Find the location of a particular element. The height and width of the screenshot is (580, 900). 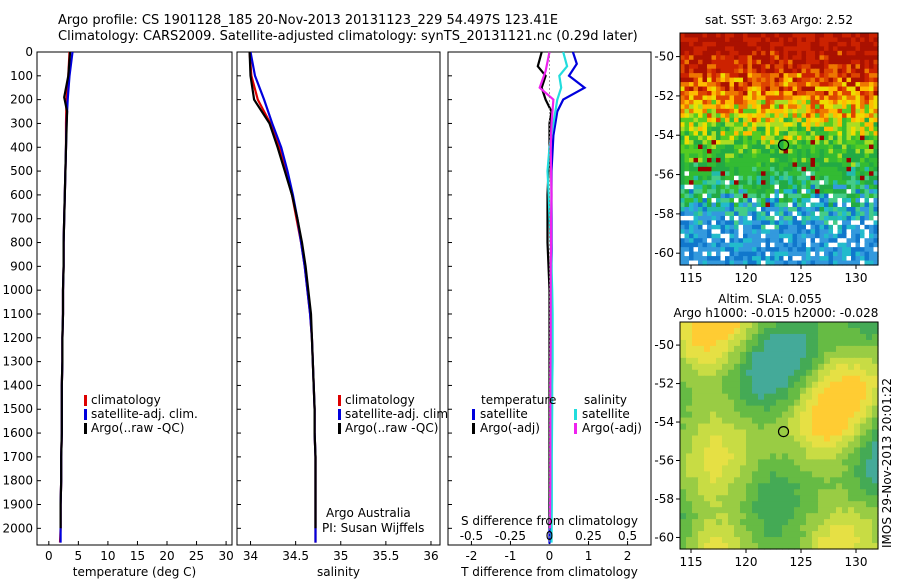

y-tick-label: 0 is located at coordinates (29, 52).